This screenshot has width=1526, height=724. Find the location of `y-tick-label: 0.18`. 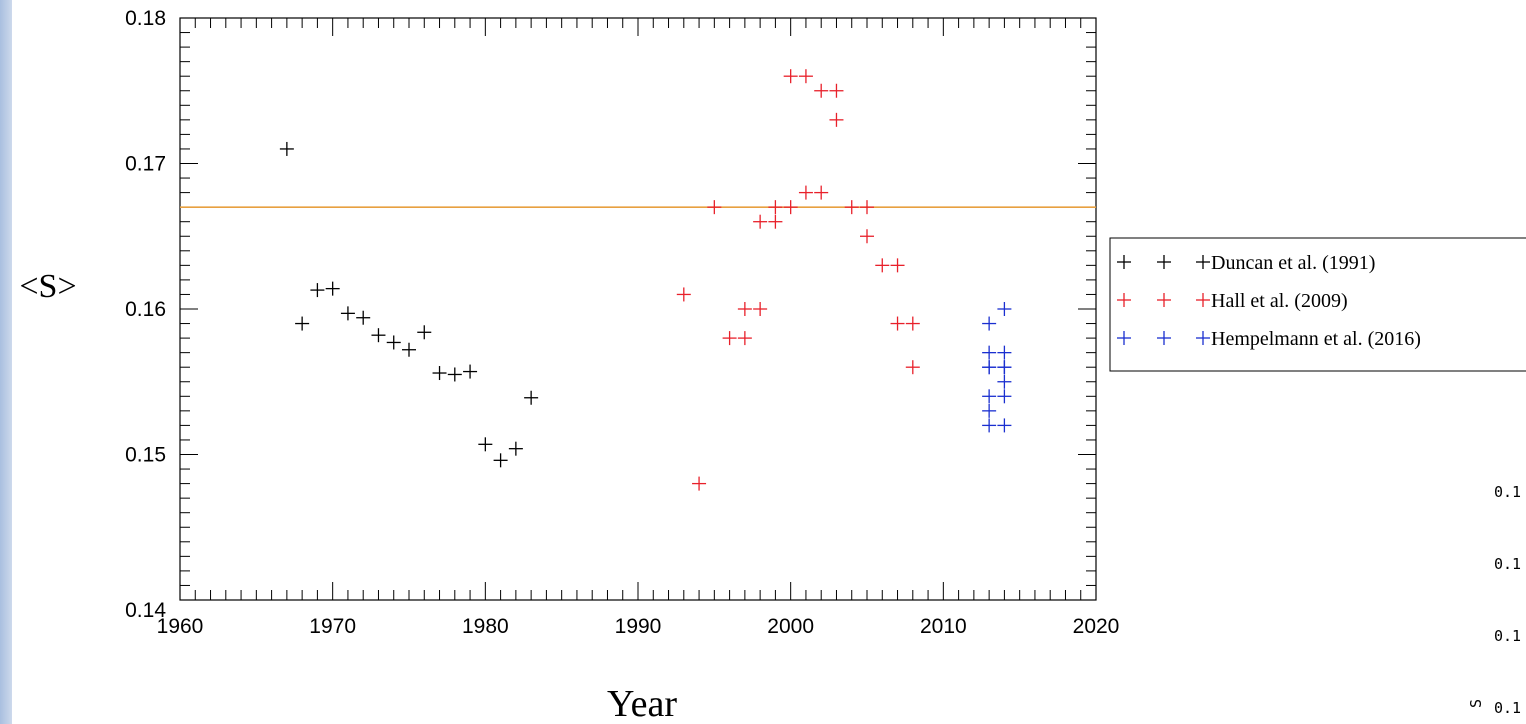

y-tick-label: 0.18 is located at coordinates (145, 18).